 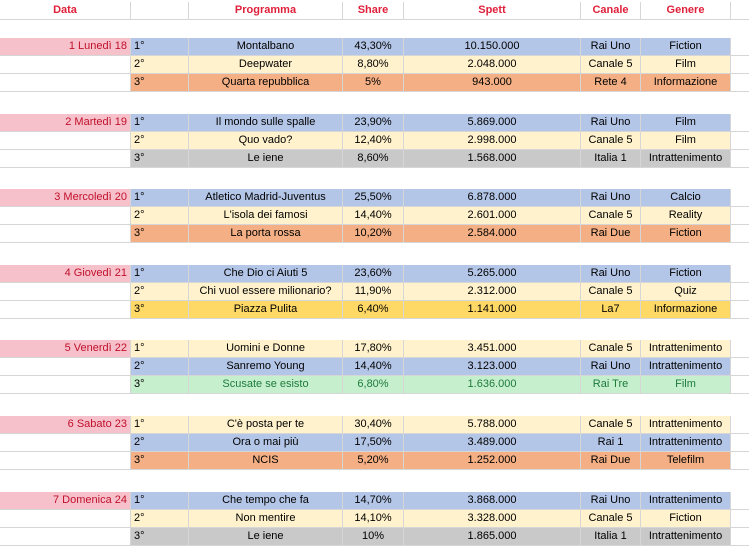 I want to click on canale-cell: Rai 1, so click(x=611, y=442).